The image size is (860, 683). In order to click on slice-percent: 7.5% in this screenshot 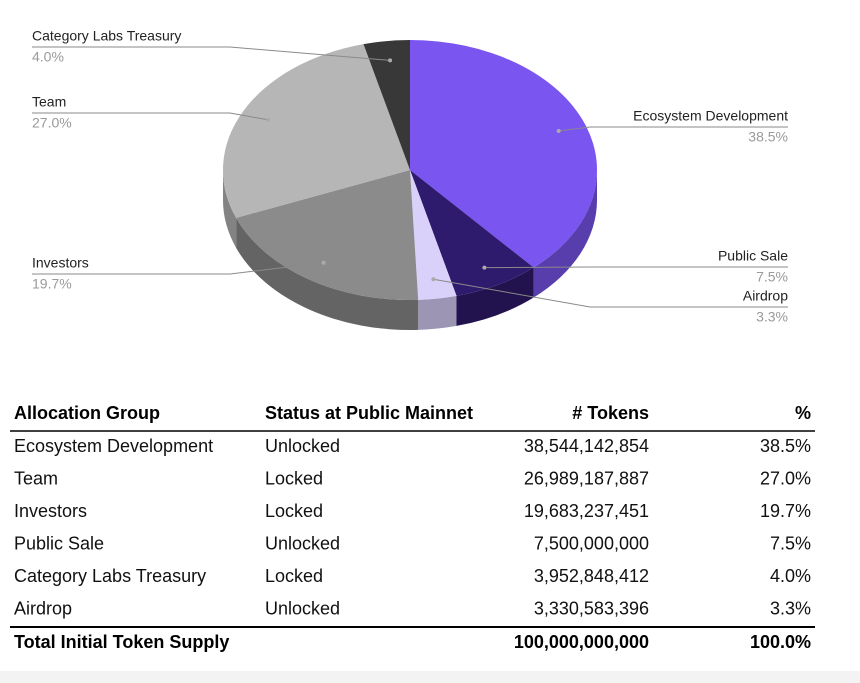, I will do `click(772, 277)`.